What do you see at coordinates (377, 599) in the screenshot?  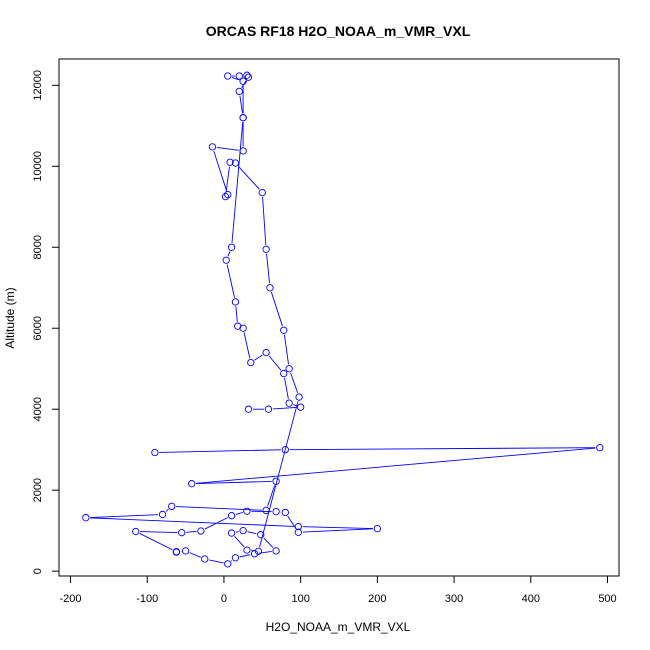 I see `x-tick-label: 200` at bounding box center [377, 599].